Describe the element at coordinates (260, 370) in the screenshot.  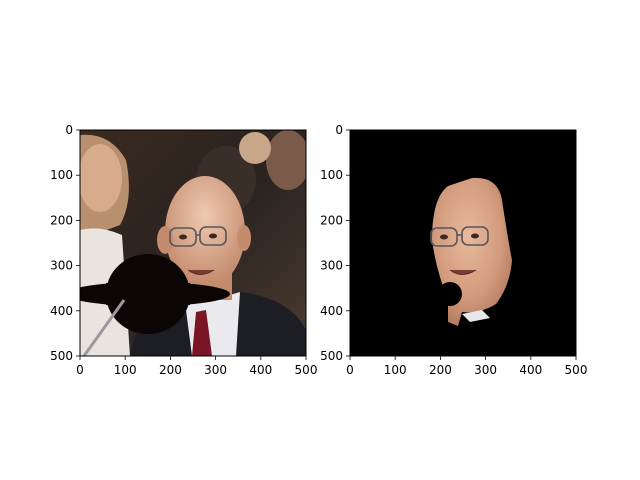
I see `left-x-tick-label: 400` at that location.